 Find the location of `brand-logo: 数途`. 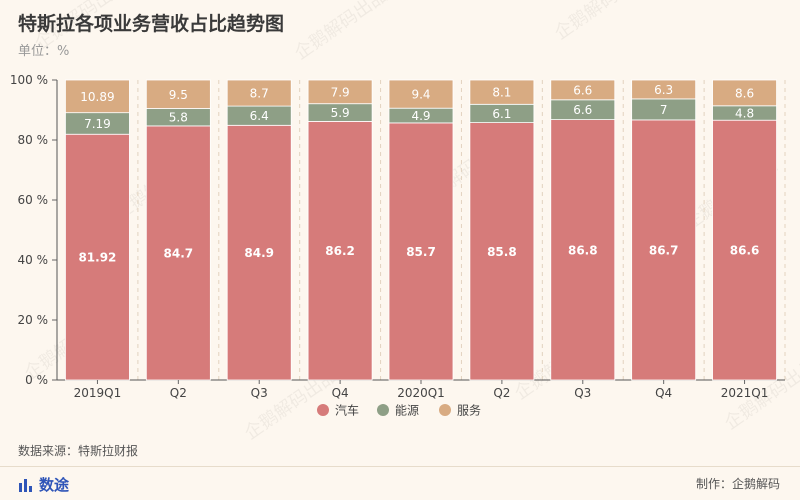

brand-logo: 数途 is located at coordinates (43, 484).